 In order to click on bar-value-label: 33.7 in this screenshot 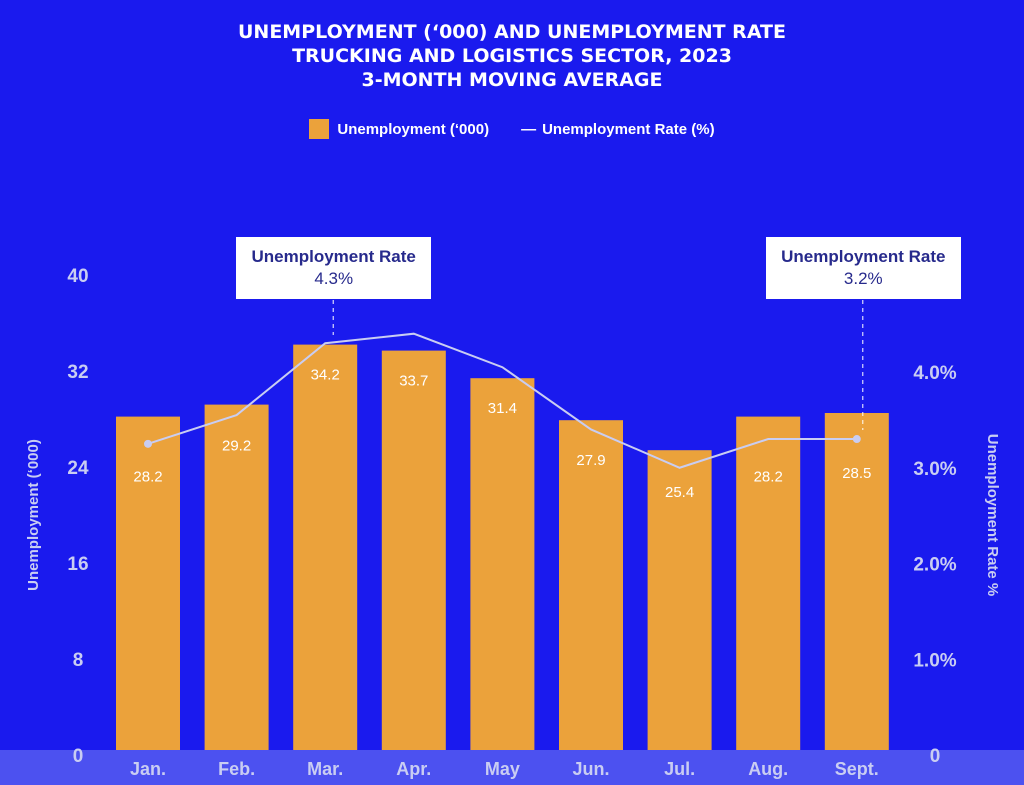, I will do `click(413, 381)`.